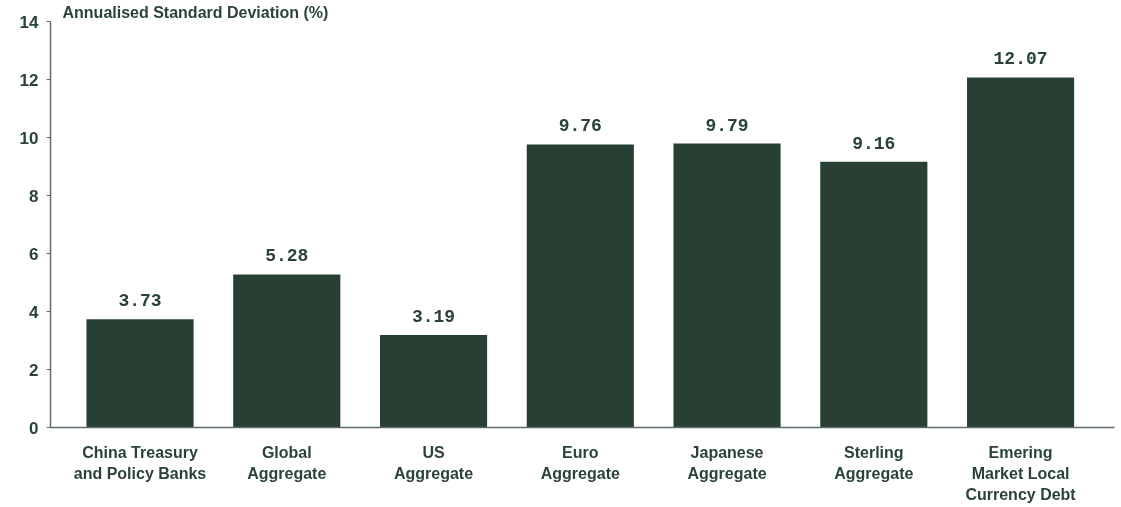 The image size is (1121, 507). Describe the element at coordinates (34, 428) in the screenshot. I see `y-tick-label: 0` at that location.